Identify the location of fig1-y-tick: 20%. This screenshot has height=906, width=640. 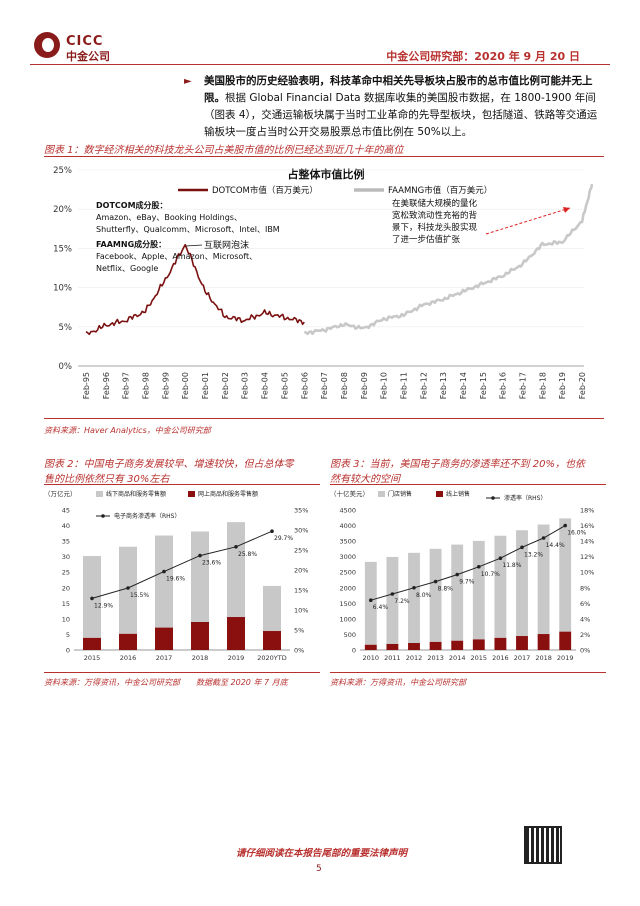
(62, 210).